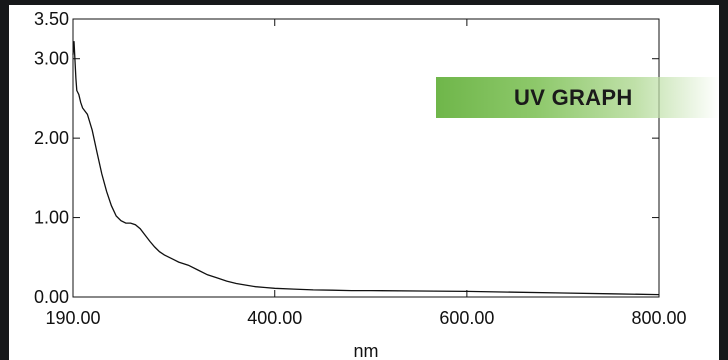  Describe the element at coordinates (658, 318) in the screenshot. I see `x-tick-label: 800.00` at that location.